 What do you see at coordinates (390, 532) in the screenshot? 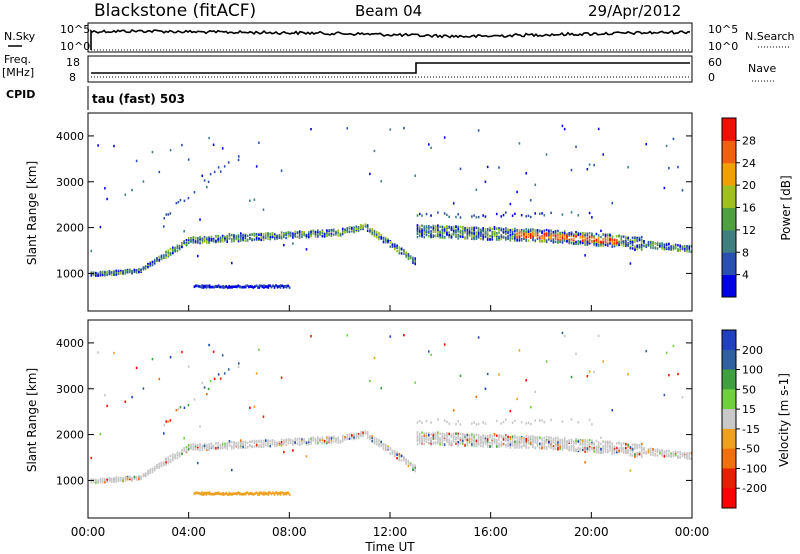
I see `x-tick-label: 12:00` at bounding box center [390, 532].